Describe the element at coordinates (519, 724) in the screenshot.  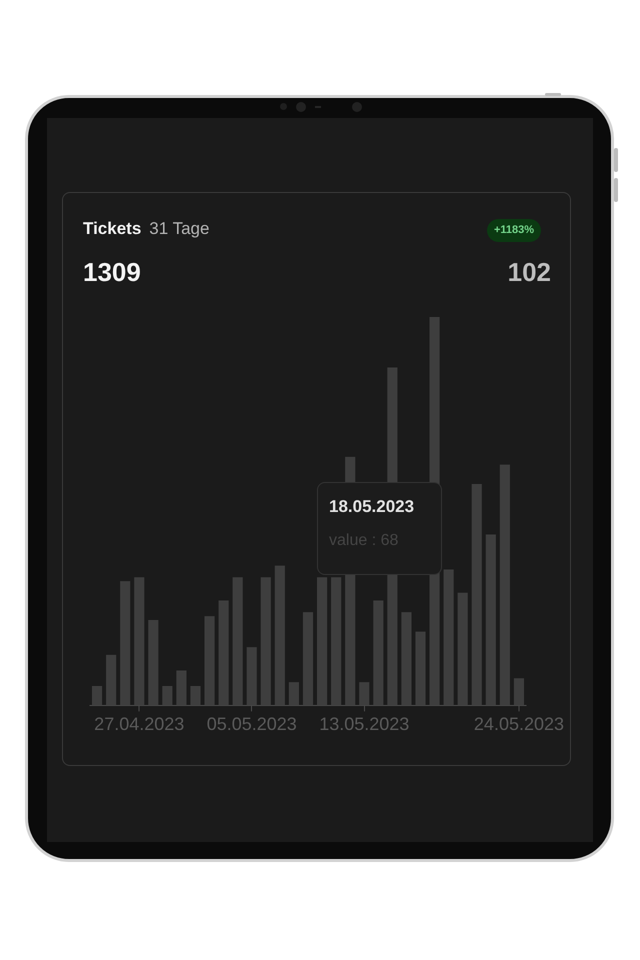
I see `x-tick-label: 24.05.2023` at that location.